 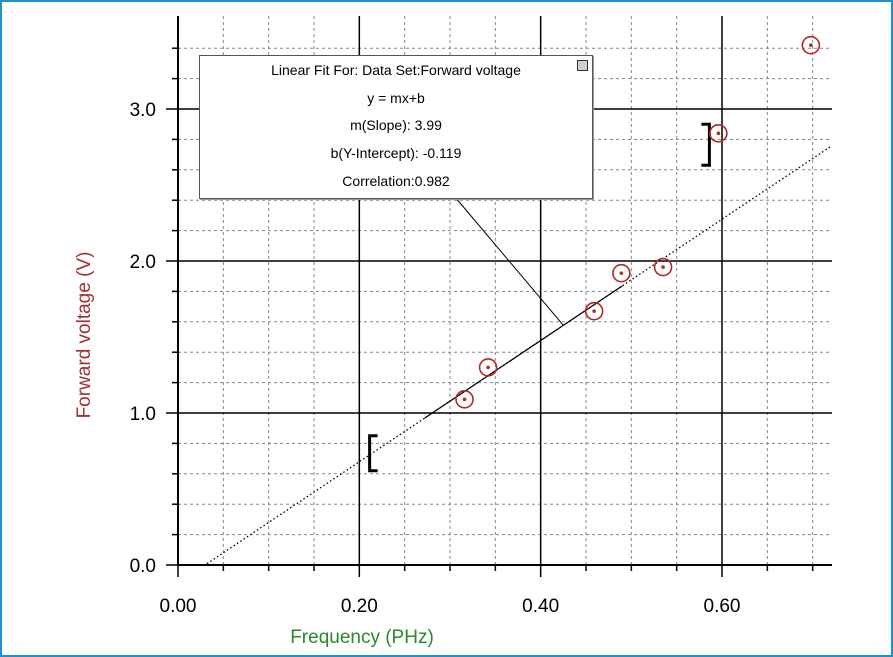 What do you see at coordinates (540, 606) in the screenshot?
I see `x-tick-label: 0.40` at bounding box center [540, 606].